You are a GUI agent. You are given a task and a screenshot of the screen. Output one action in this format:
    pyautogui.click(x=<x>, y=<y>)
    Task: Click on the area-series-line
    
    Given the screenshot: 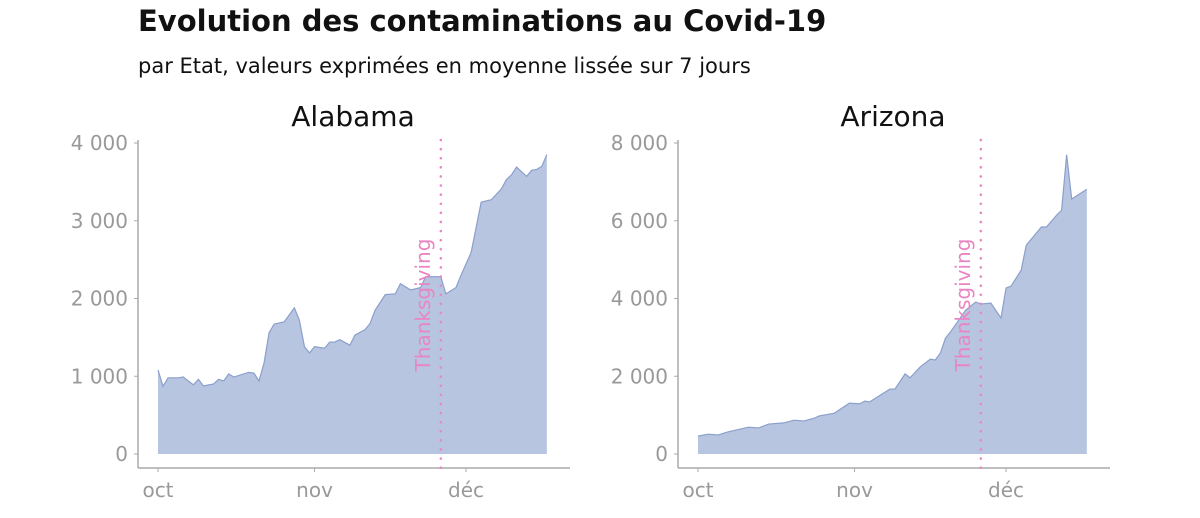 What is the action you would take?
    pyautogui.click(x=352, y=271)
    